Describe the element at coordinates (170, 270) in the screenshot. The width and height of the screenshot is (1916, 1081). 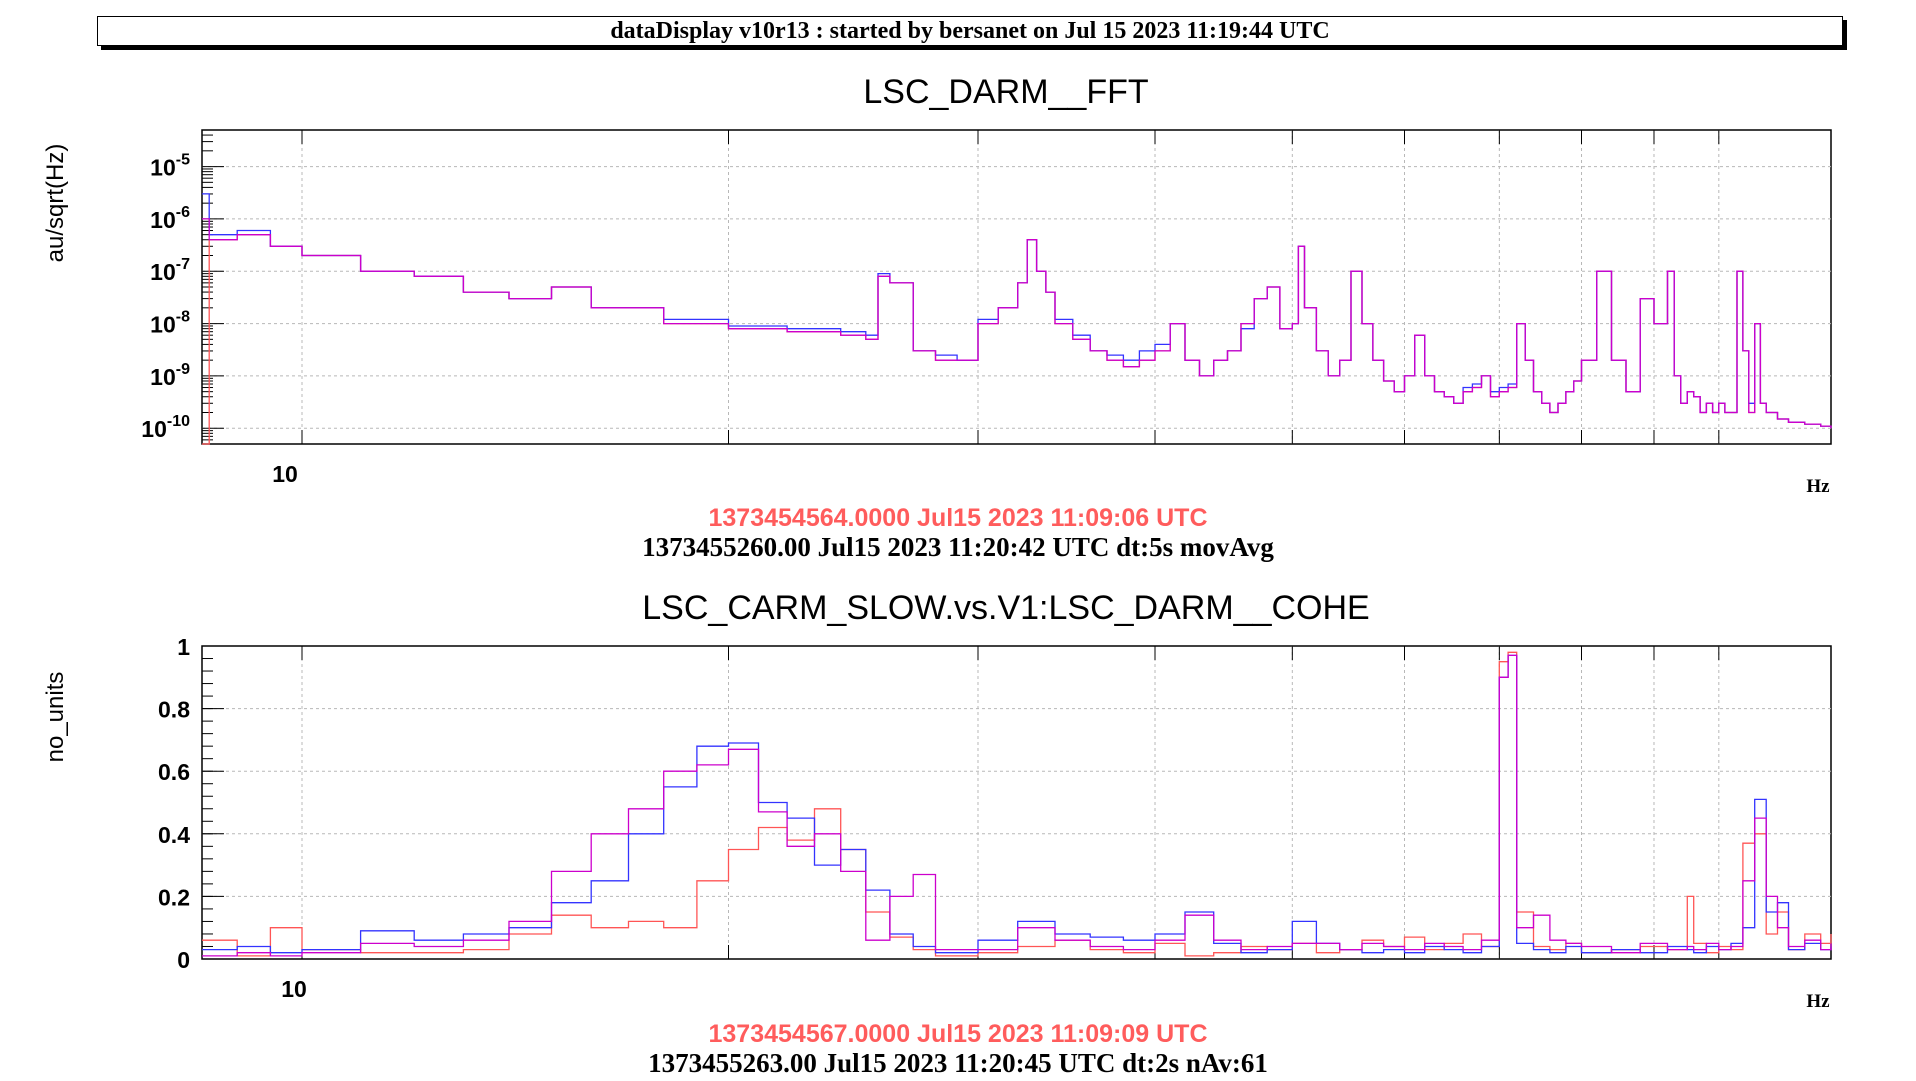
I see `fft-y-tick-label: 10⁻⁷` at that location.